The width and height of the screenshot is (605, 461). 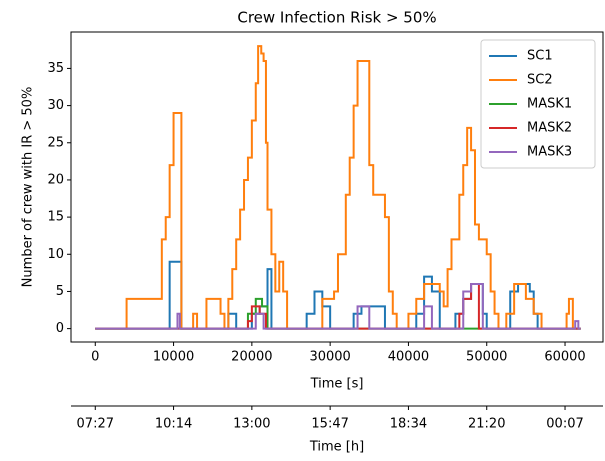 What do you see at coordinates (55, 217) in the screenshot?
I see `y-tick-label: 15` at bounding box center [55, 217].